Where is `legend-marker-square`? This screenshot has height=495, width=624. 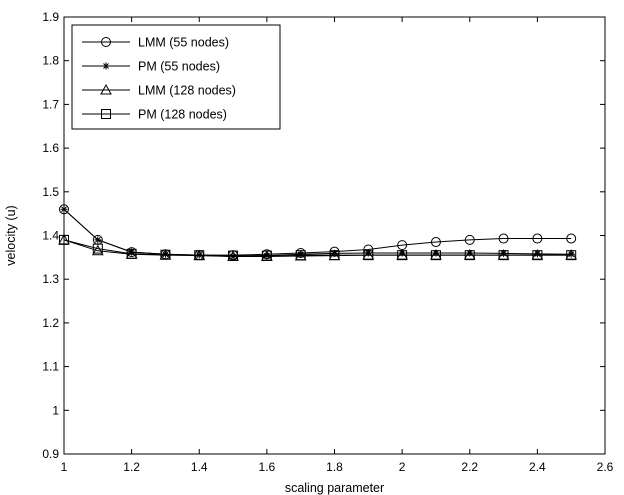
legend-marker-square is located at coordinates (106, 114).